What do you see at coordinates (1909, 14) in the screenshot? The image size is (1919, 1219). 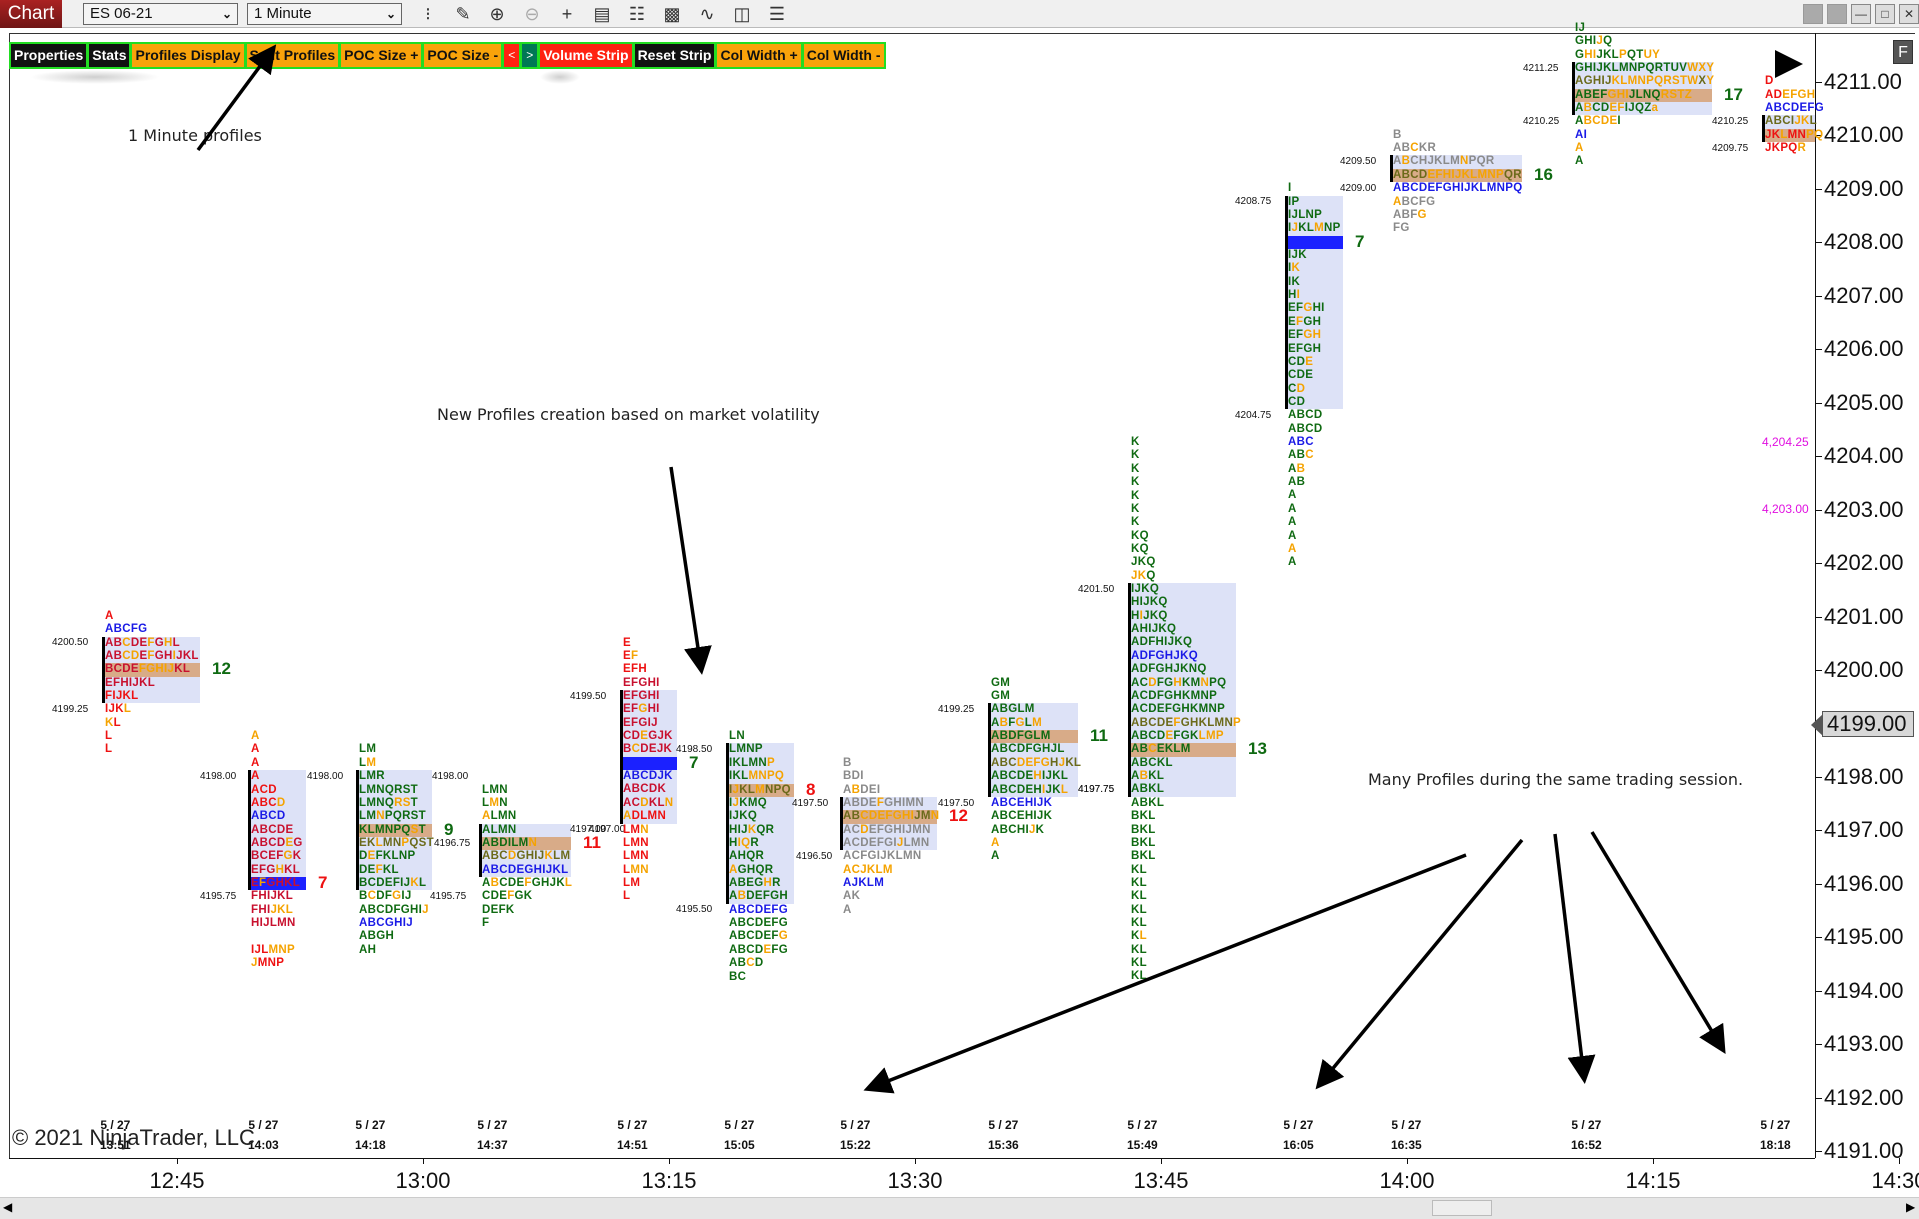 I see `close-icon: ✕` at bounding box center [1909, 14].